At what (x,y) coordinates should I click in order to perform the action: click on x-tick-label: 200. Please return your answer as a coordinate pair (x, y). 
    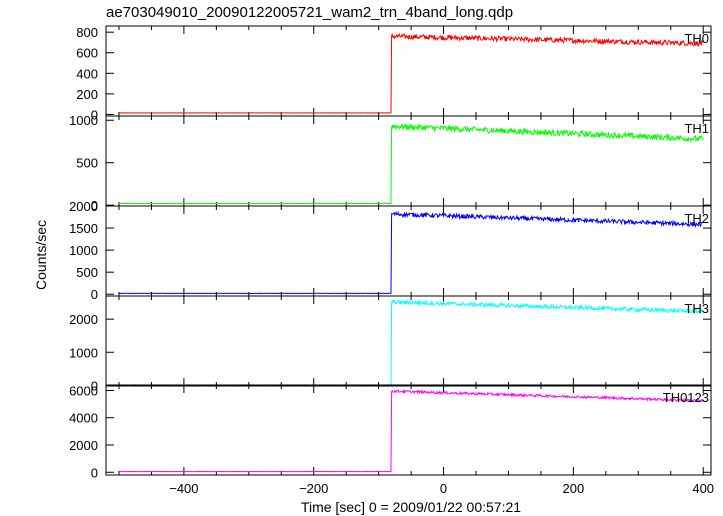
    Looking at the image, I should click on (574, 488).